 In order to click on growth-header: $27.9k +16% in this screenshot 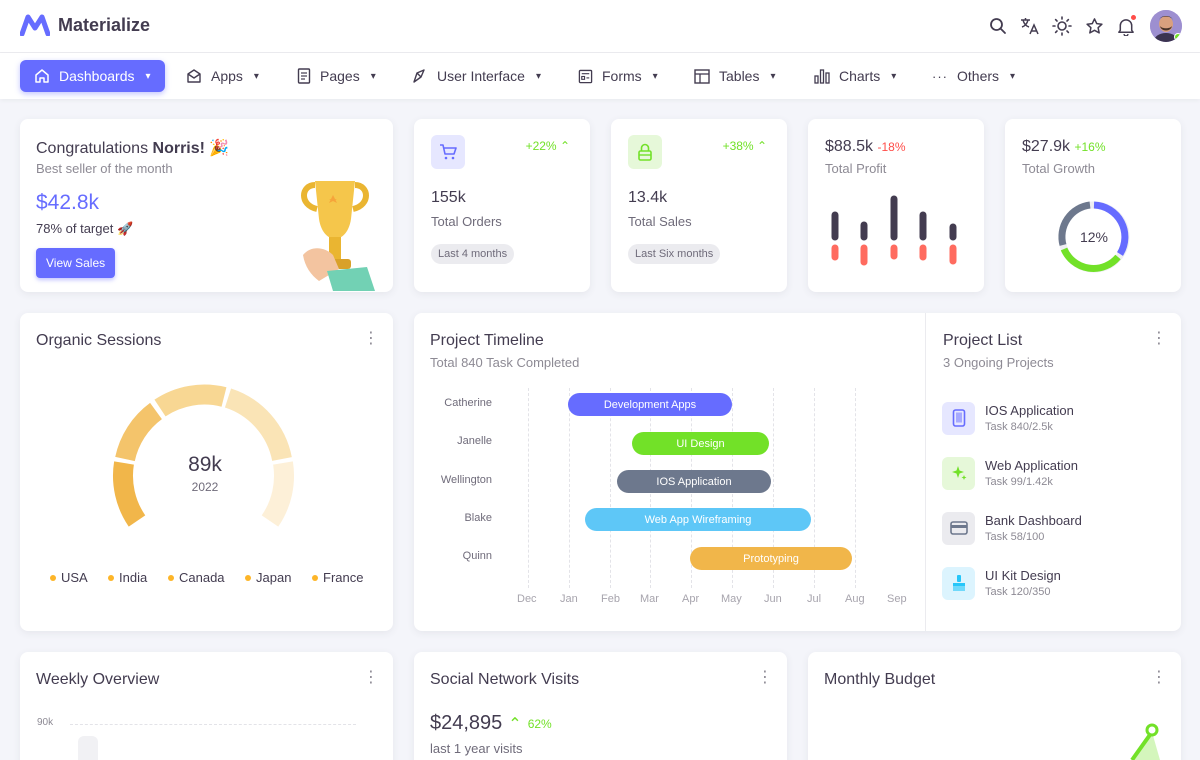, I will do `click(1064, 147)`.